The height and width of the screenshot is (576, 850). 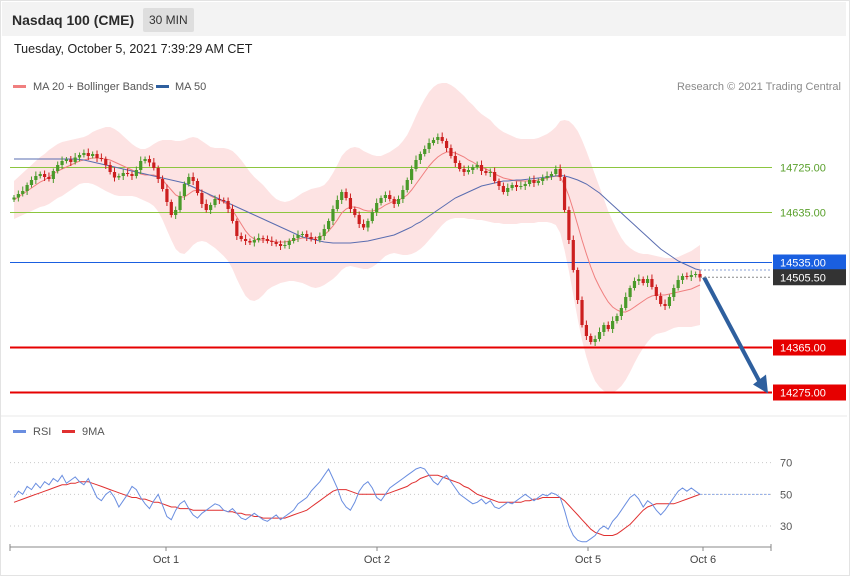 What do you see at coordinates (357, 505) in the screenshot?
I see `rsi-9ma-line` at bounding box center [357, 505].